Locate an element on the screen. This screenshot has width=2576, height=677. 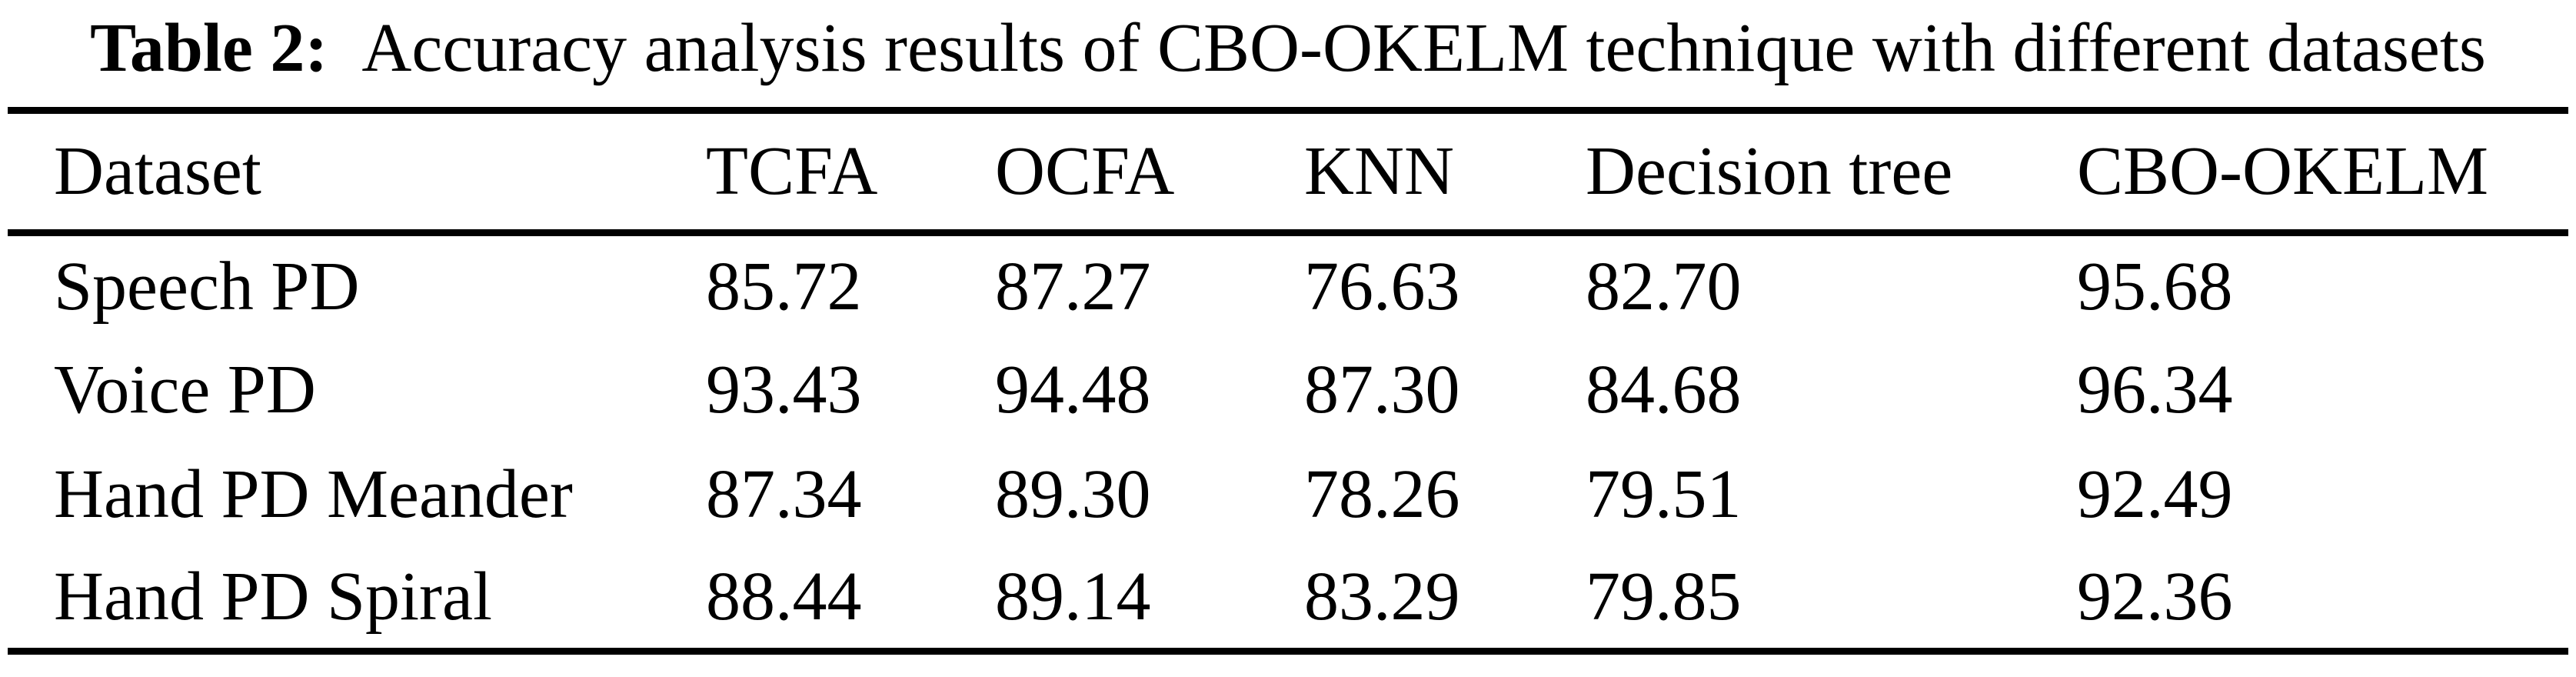
column-header-dataset: Dataset is located at coordinates (157, 171).